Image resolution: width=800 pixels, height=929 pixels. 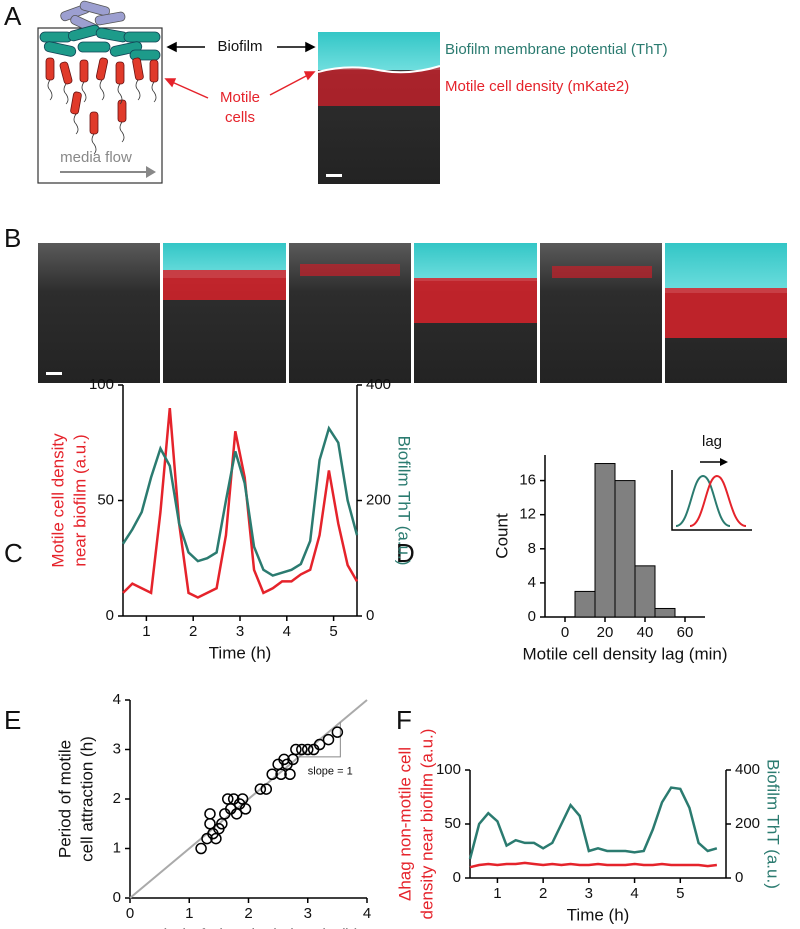 What do you see at coordinates (13, 553) in the screenshot?
I see `panel-letter: C` at bounding box center [13, 553].